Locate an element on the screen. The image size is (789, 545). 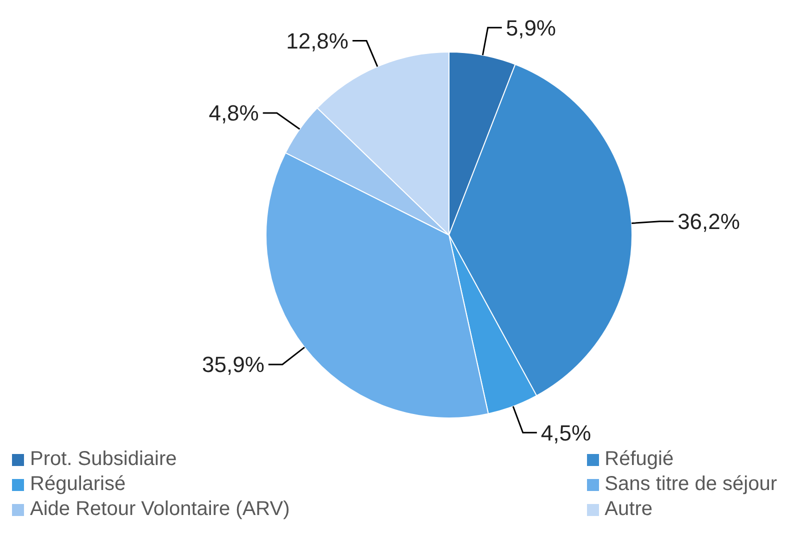
data-label: 4,5% is located at coordinates (566, 433).